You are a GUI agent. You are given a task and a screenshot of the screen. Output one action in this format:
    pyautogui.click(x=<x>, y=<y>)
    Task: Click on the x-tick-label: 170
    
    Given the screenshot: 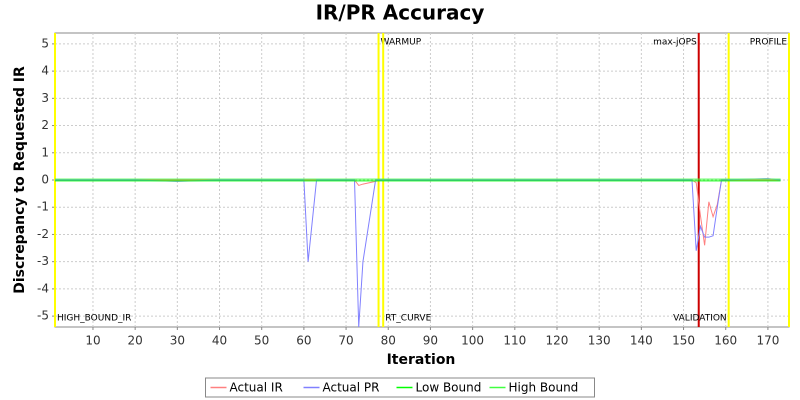 What is the action you would take?
    pyautogui.click(x=767, y=341)
    